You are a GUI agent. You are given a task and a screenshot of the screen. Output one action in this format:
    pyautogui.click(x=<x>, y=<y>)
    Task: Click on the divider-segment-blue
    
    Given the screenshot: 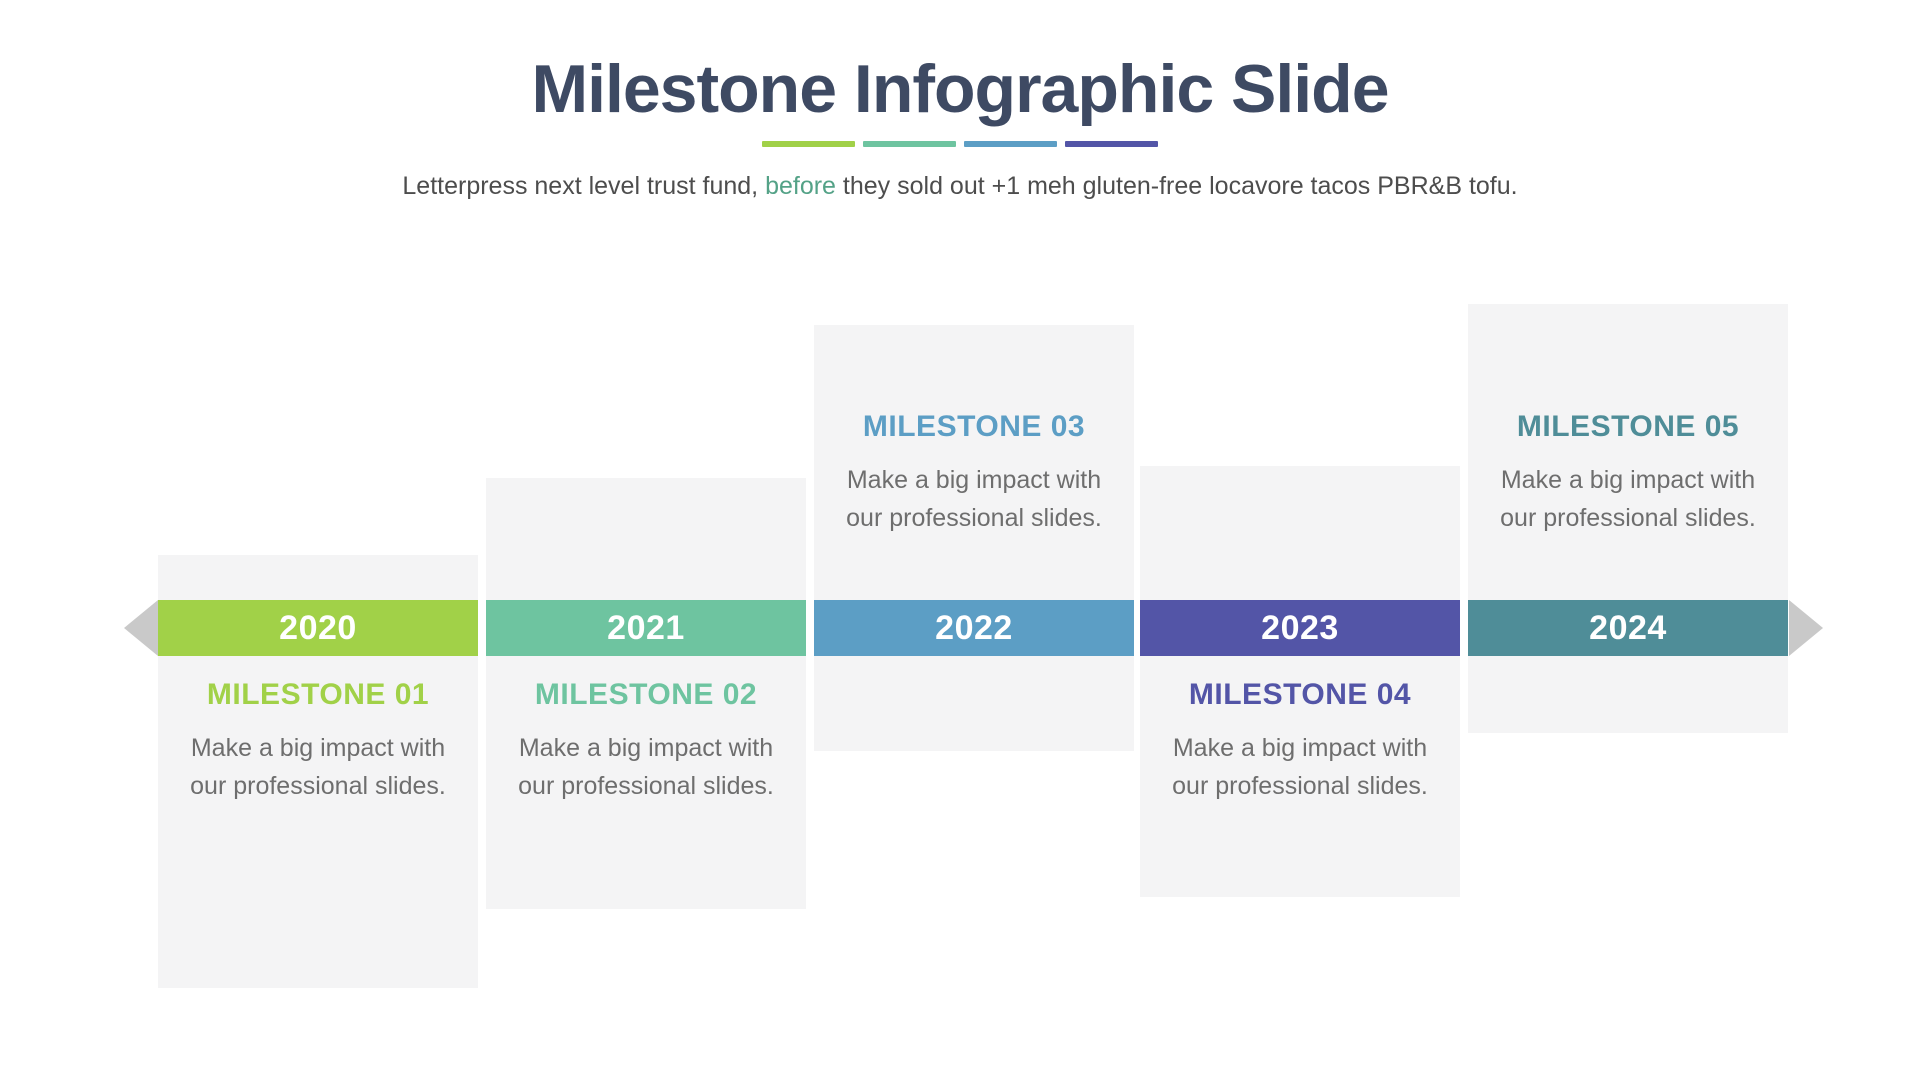 What is the action you would take?
    pyautogui.click(x=1010, y=143)
    